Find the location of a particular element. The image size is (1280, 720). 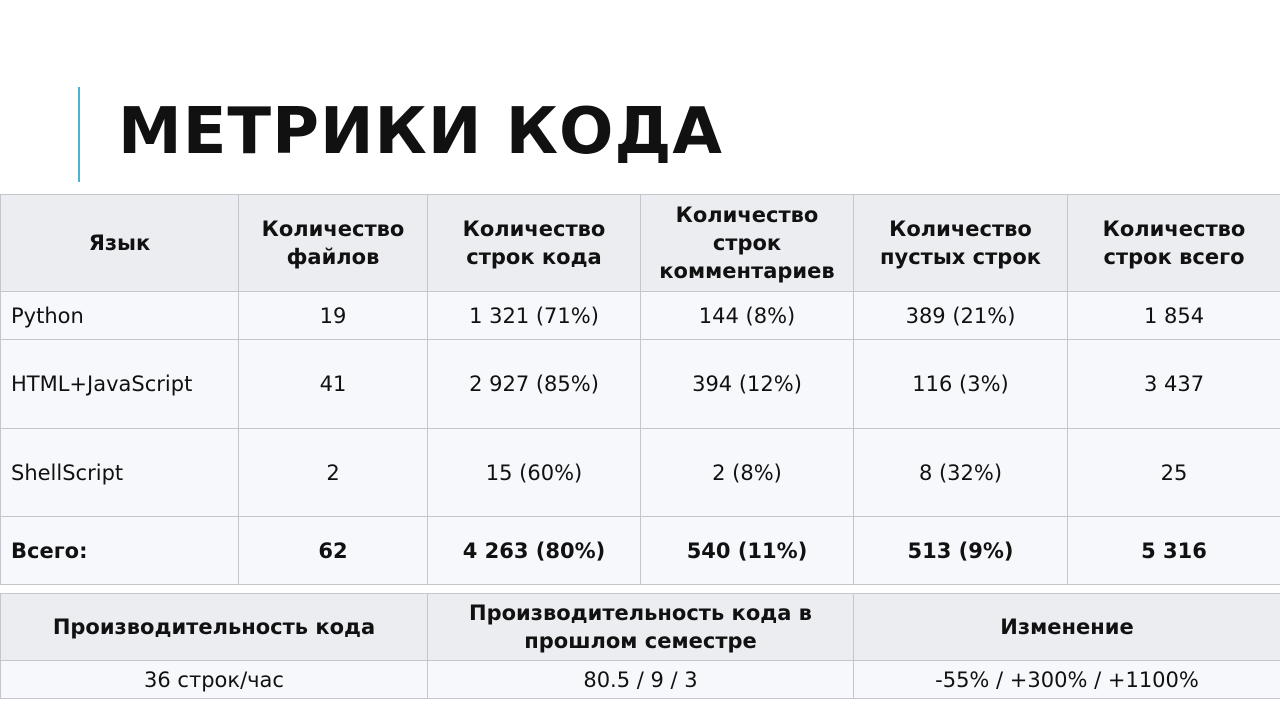

cell-comments: 394 (12%) is located at coordinates (747, 384).